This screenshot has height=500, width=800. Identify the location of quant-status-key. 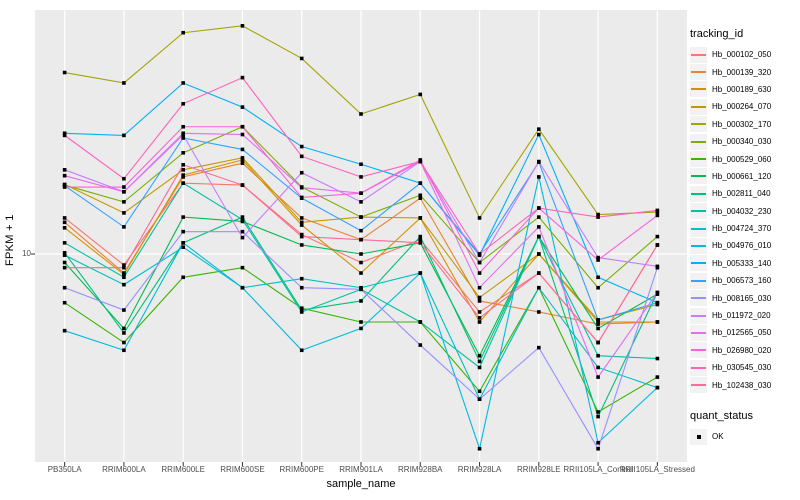
(698, 436).